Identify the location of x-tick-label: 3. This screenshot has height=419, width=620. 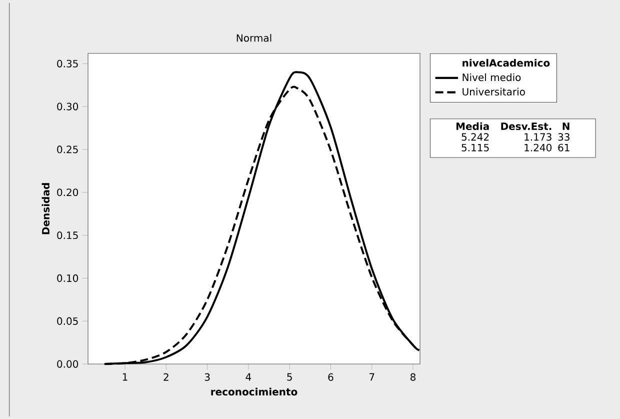
(207, 377).